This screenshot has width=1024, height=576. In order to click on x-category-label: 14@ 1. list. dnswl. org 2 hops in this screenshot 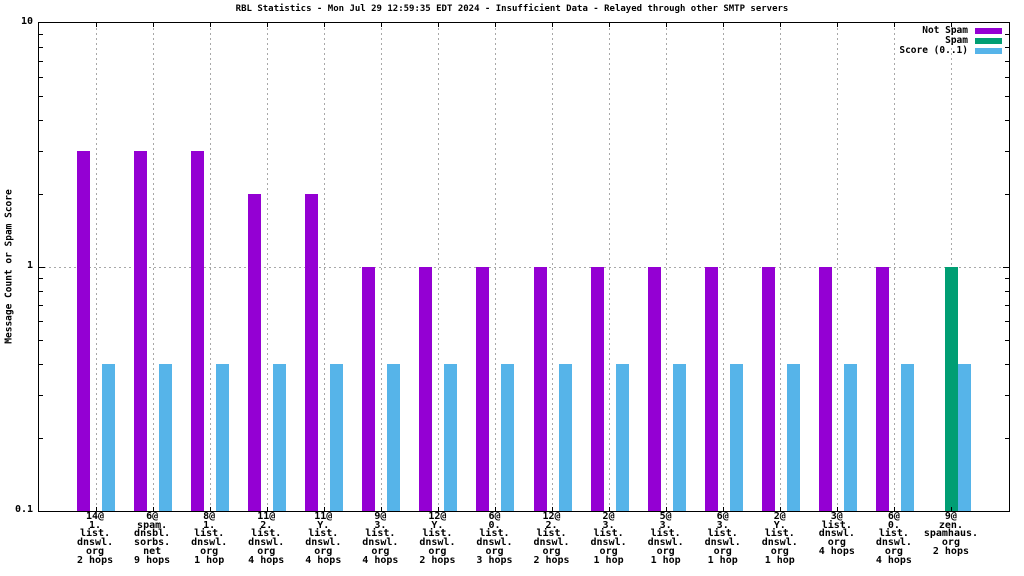, I will do `click(95, 538)`.